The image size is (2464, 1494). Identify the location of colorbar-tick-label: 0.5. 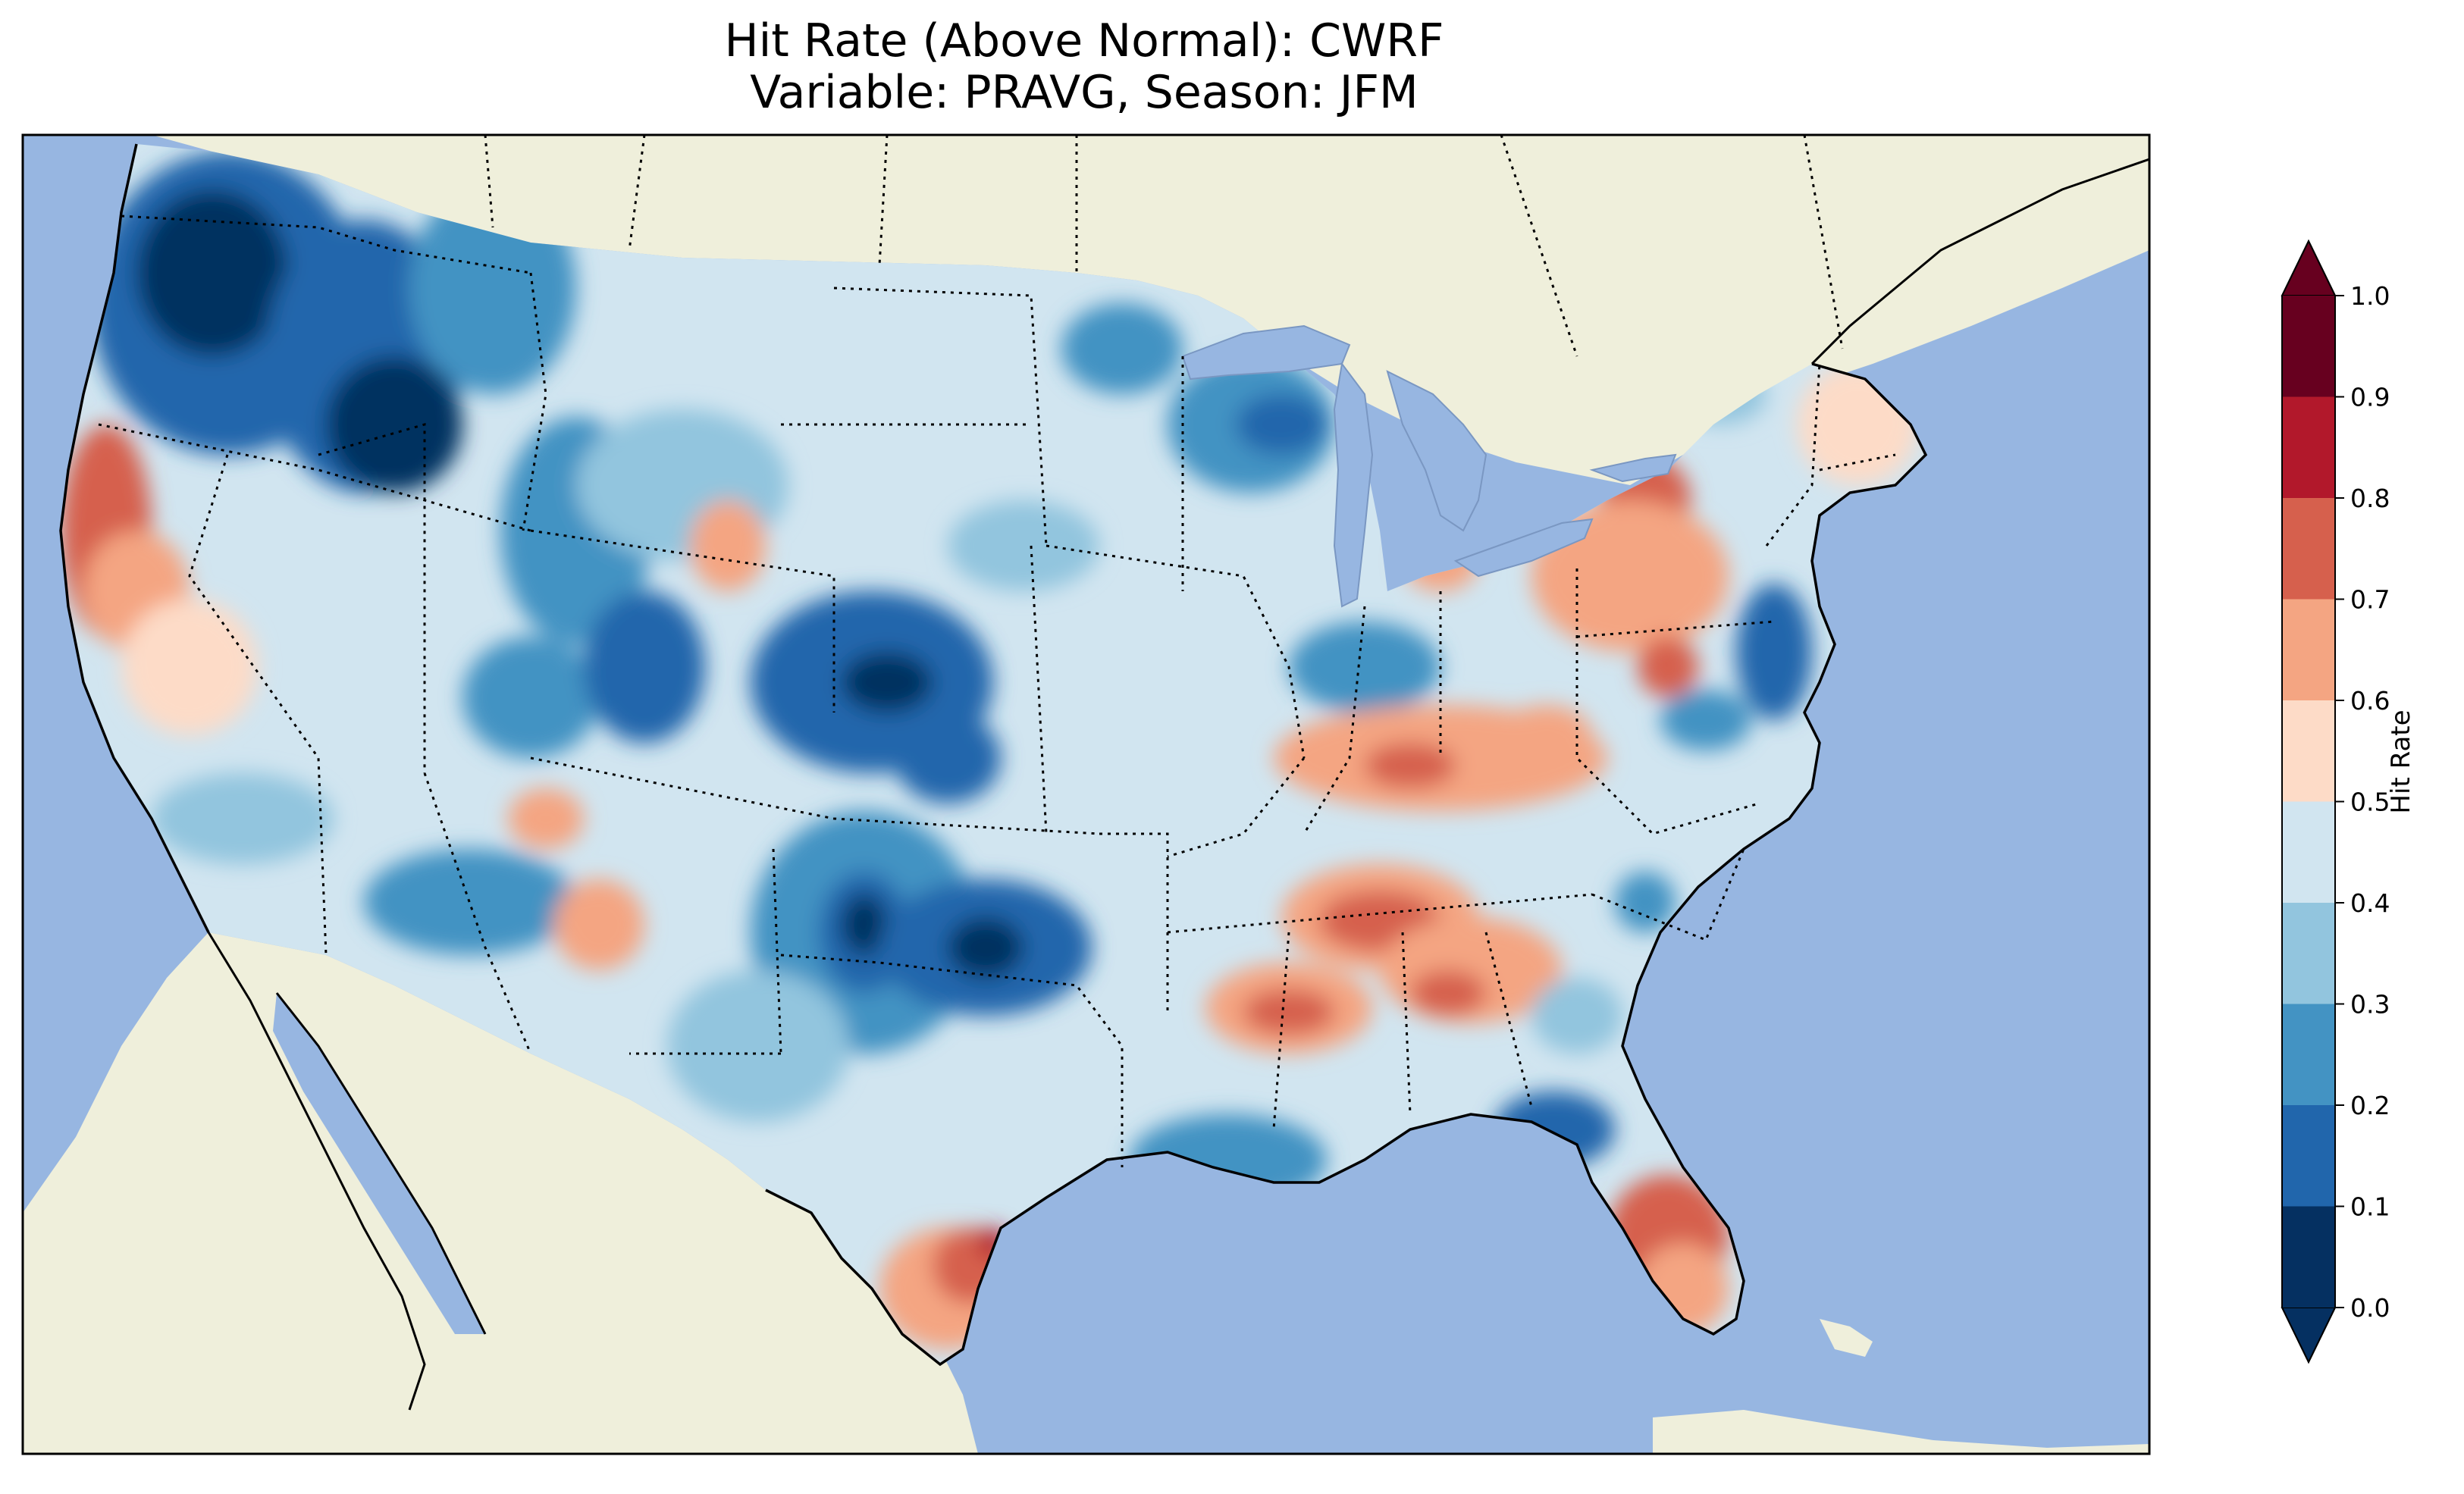
(2370, 802).